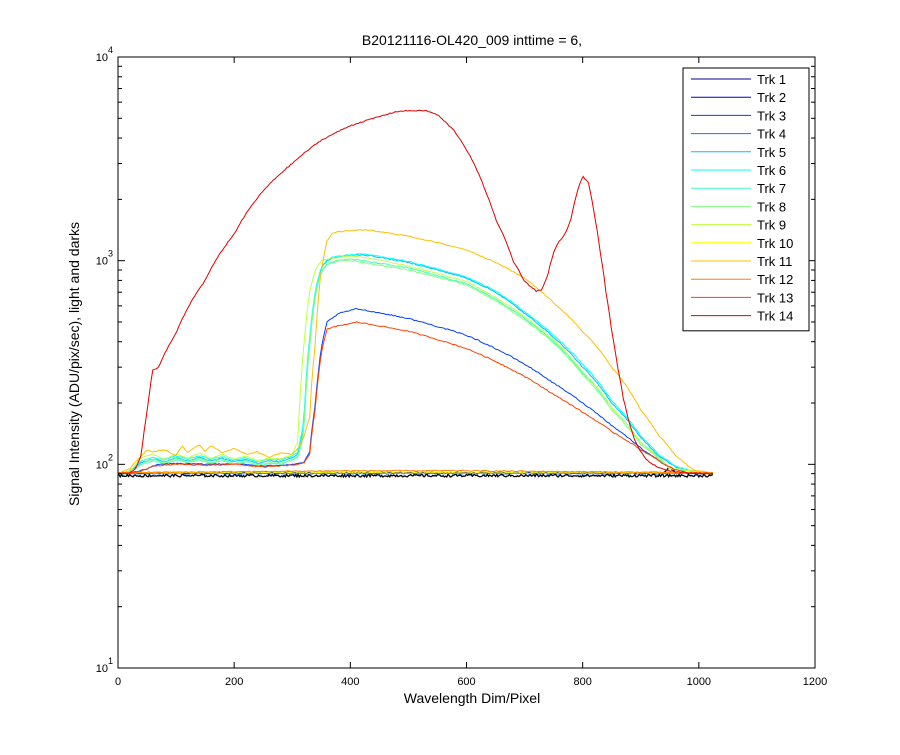 The height and width of the screenshot is (755, 900). Describe the element at coordinates (234, 682) in the screenshot. I see `x-tick-label: 200` at that location.